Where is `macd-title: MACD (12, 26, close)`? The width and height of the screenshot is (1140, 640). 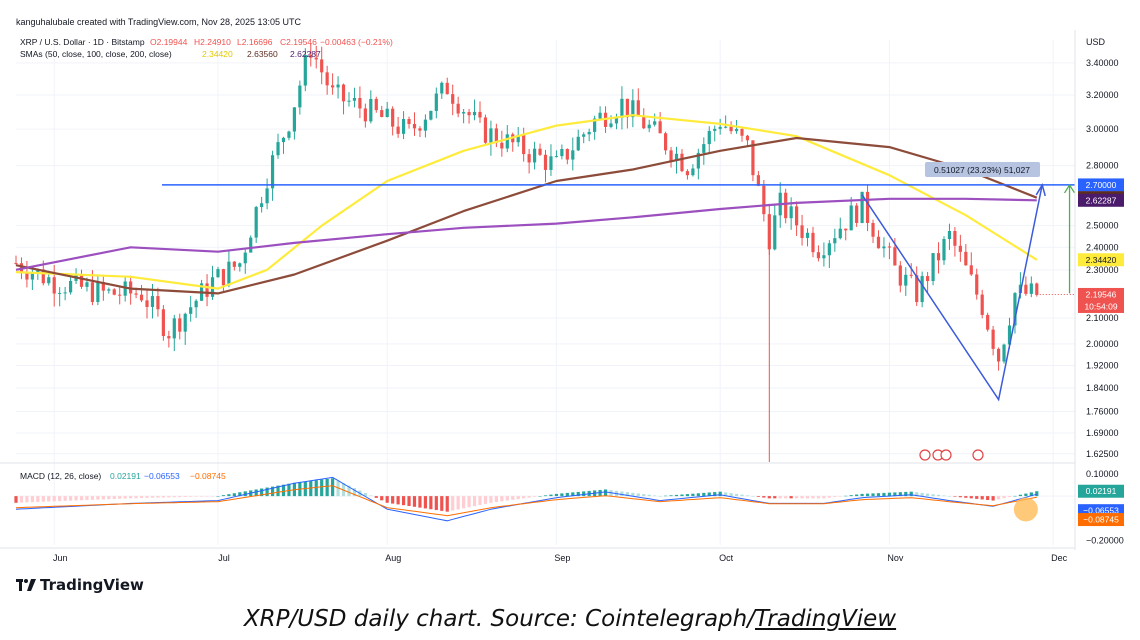
macd-title: MACD (12, 26, close) is located at coordinates (60, 476).